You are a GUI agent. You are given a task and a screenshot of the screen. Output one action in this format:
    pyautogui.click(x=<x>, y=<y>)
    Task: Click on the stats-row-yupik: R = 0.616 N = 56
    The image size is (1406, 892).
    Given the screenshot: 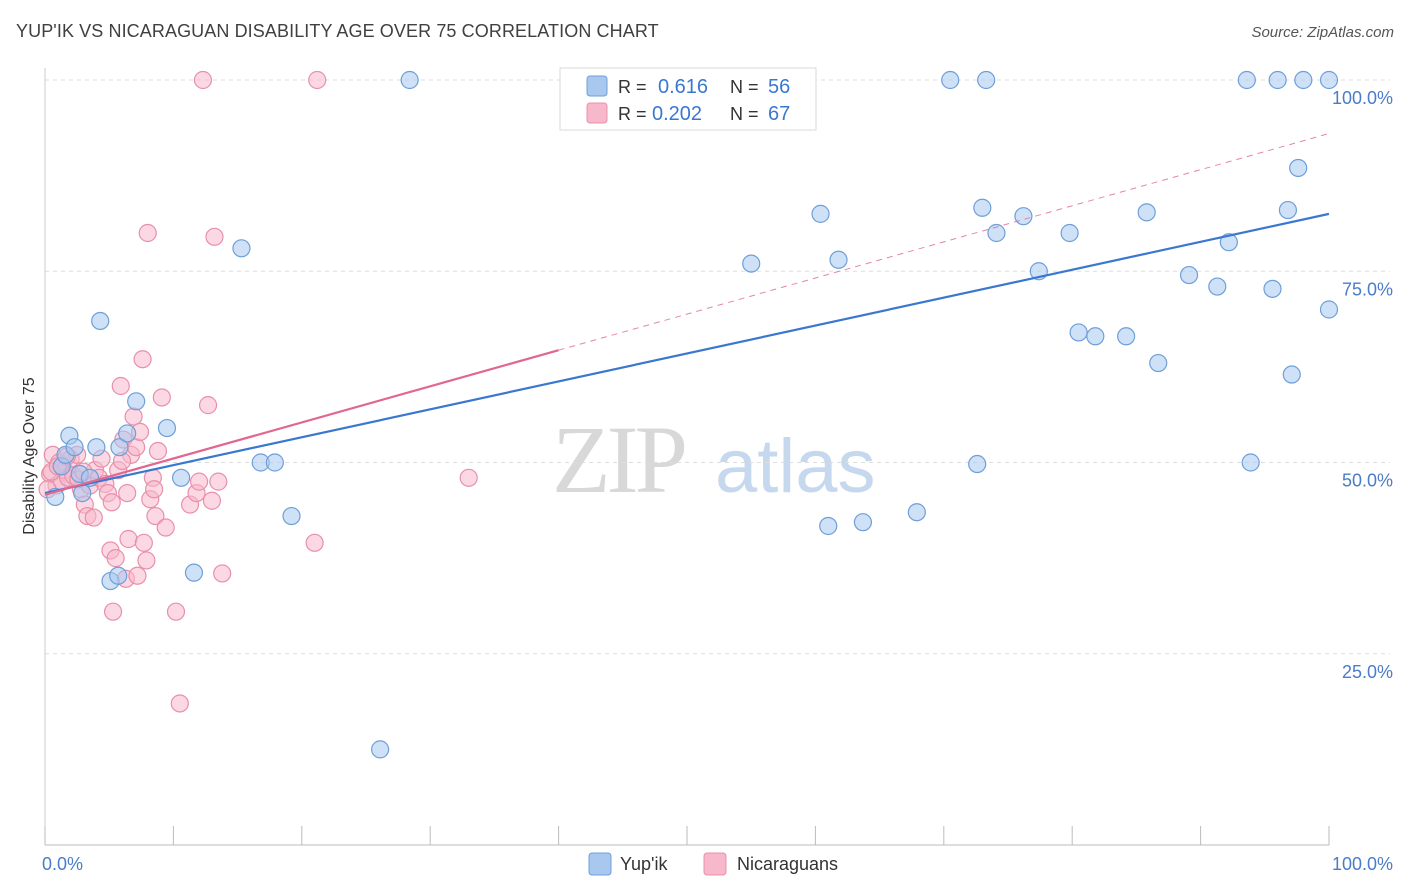 What is the action you would take?
    pyautogui.click(x=688, y=86)
    